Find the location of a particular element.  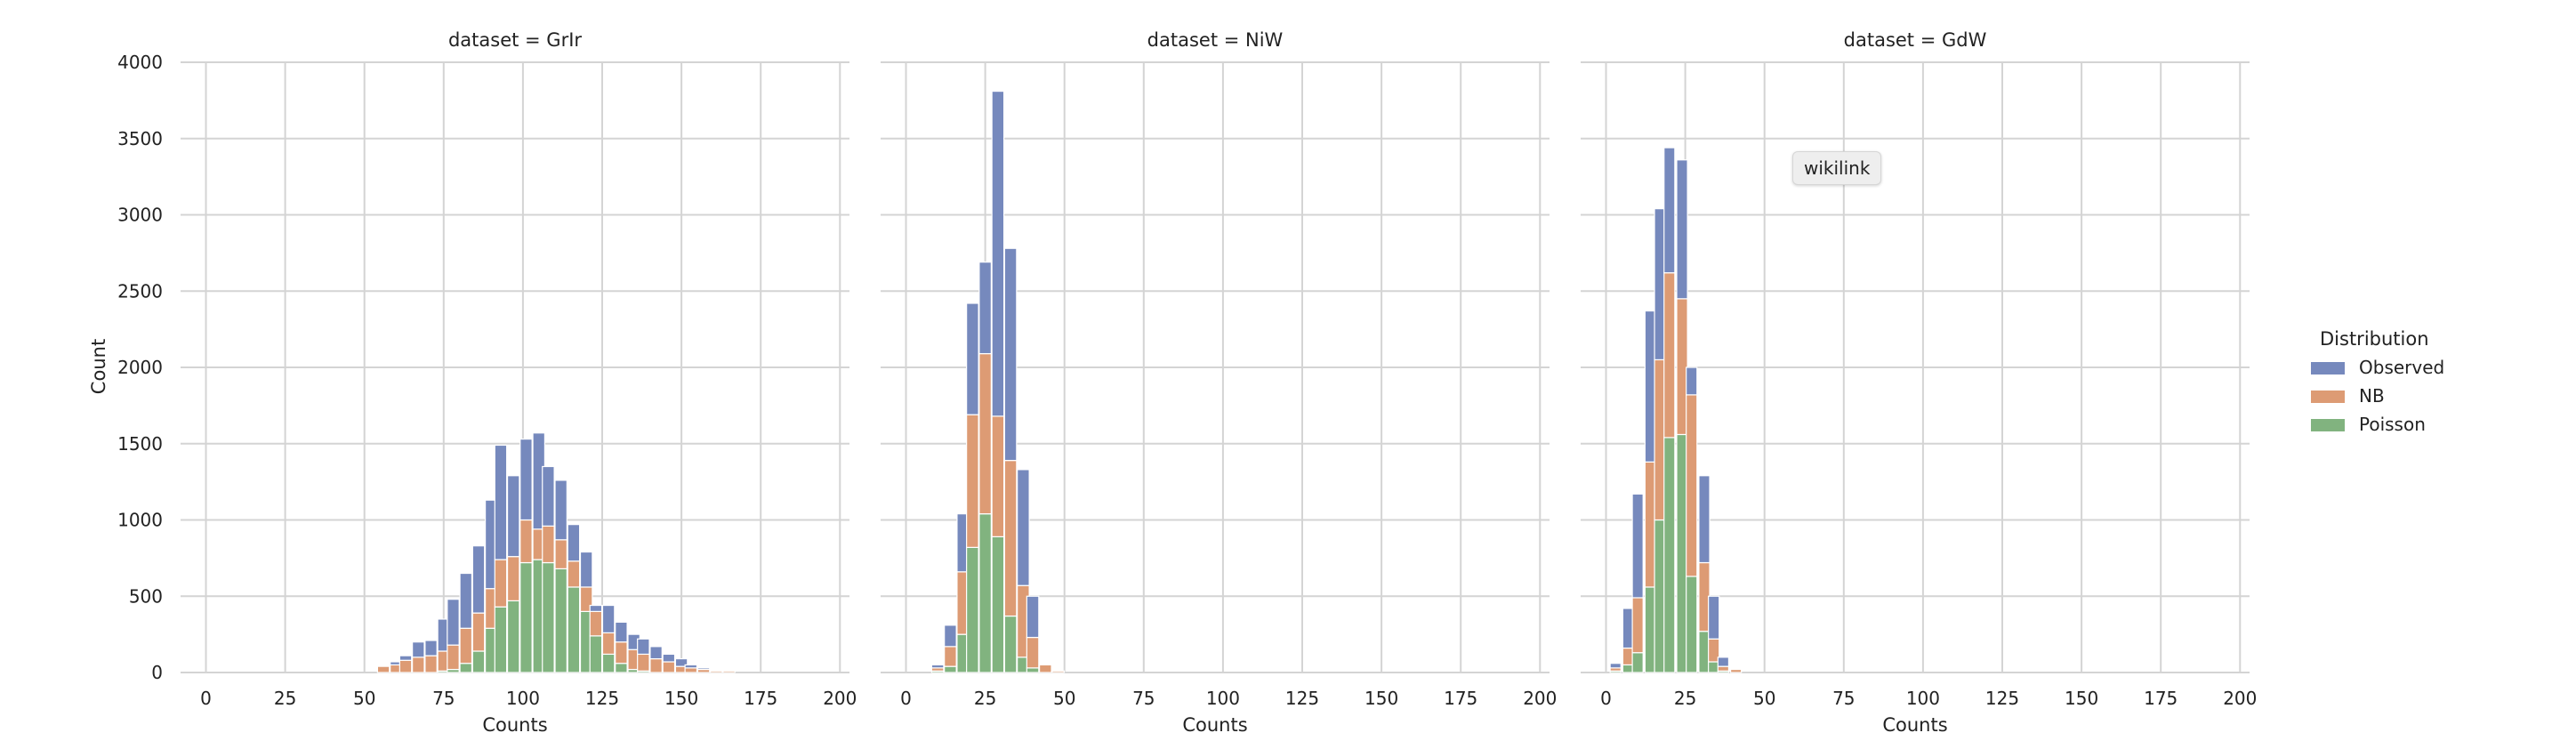

tooltip: wikilink is located at coordinates (1837, 168).